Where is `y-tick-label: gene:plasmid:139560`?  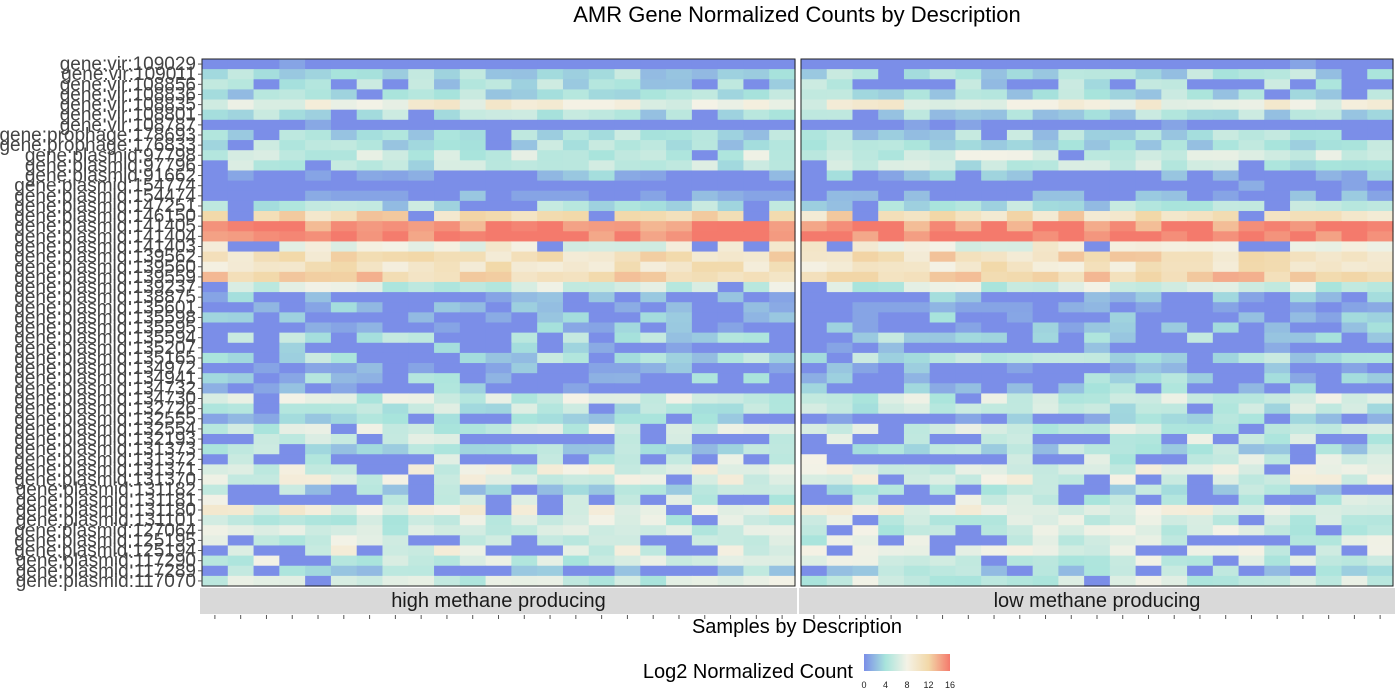 y-tick-label: gene:plasmid:139560 is located at coordinates (105, 267).